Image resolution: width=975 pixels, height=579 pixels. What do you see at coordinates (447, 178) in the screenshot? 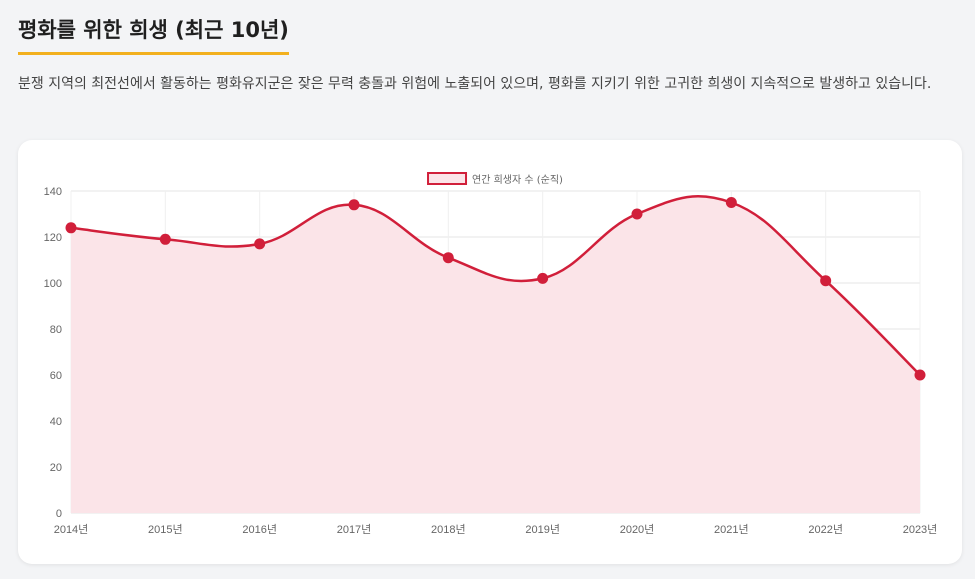
I see `legend-swatch` at bounding box center [447, 178].